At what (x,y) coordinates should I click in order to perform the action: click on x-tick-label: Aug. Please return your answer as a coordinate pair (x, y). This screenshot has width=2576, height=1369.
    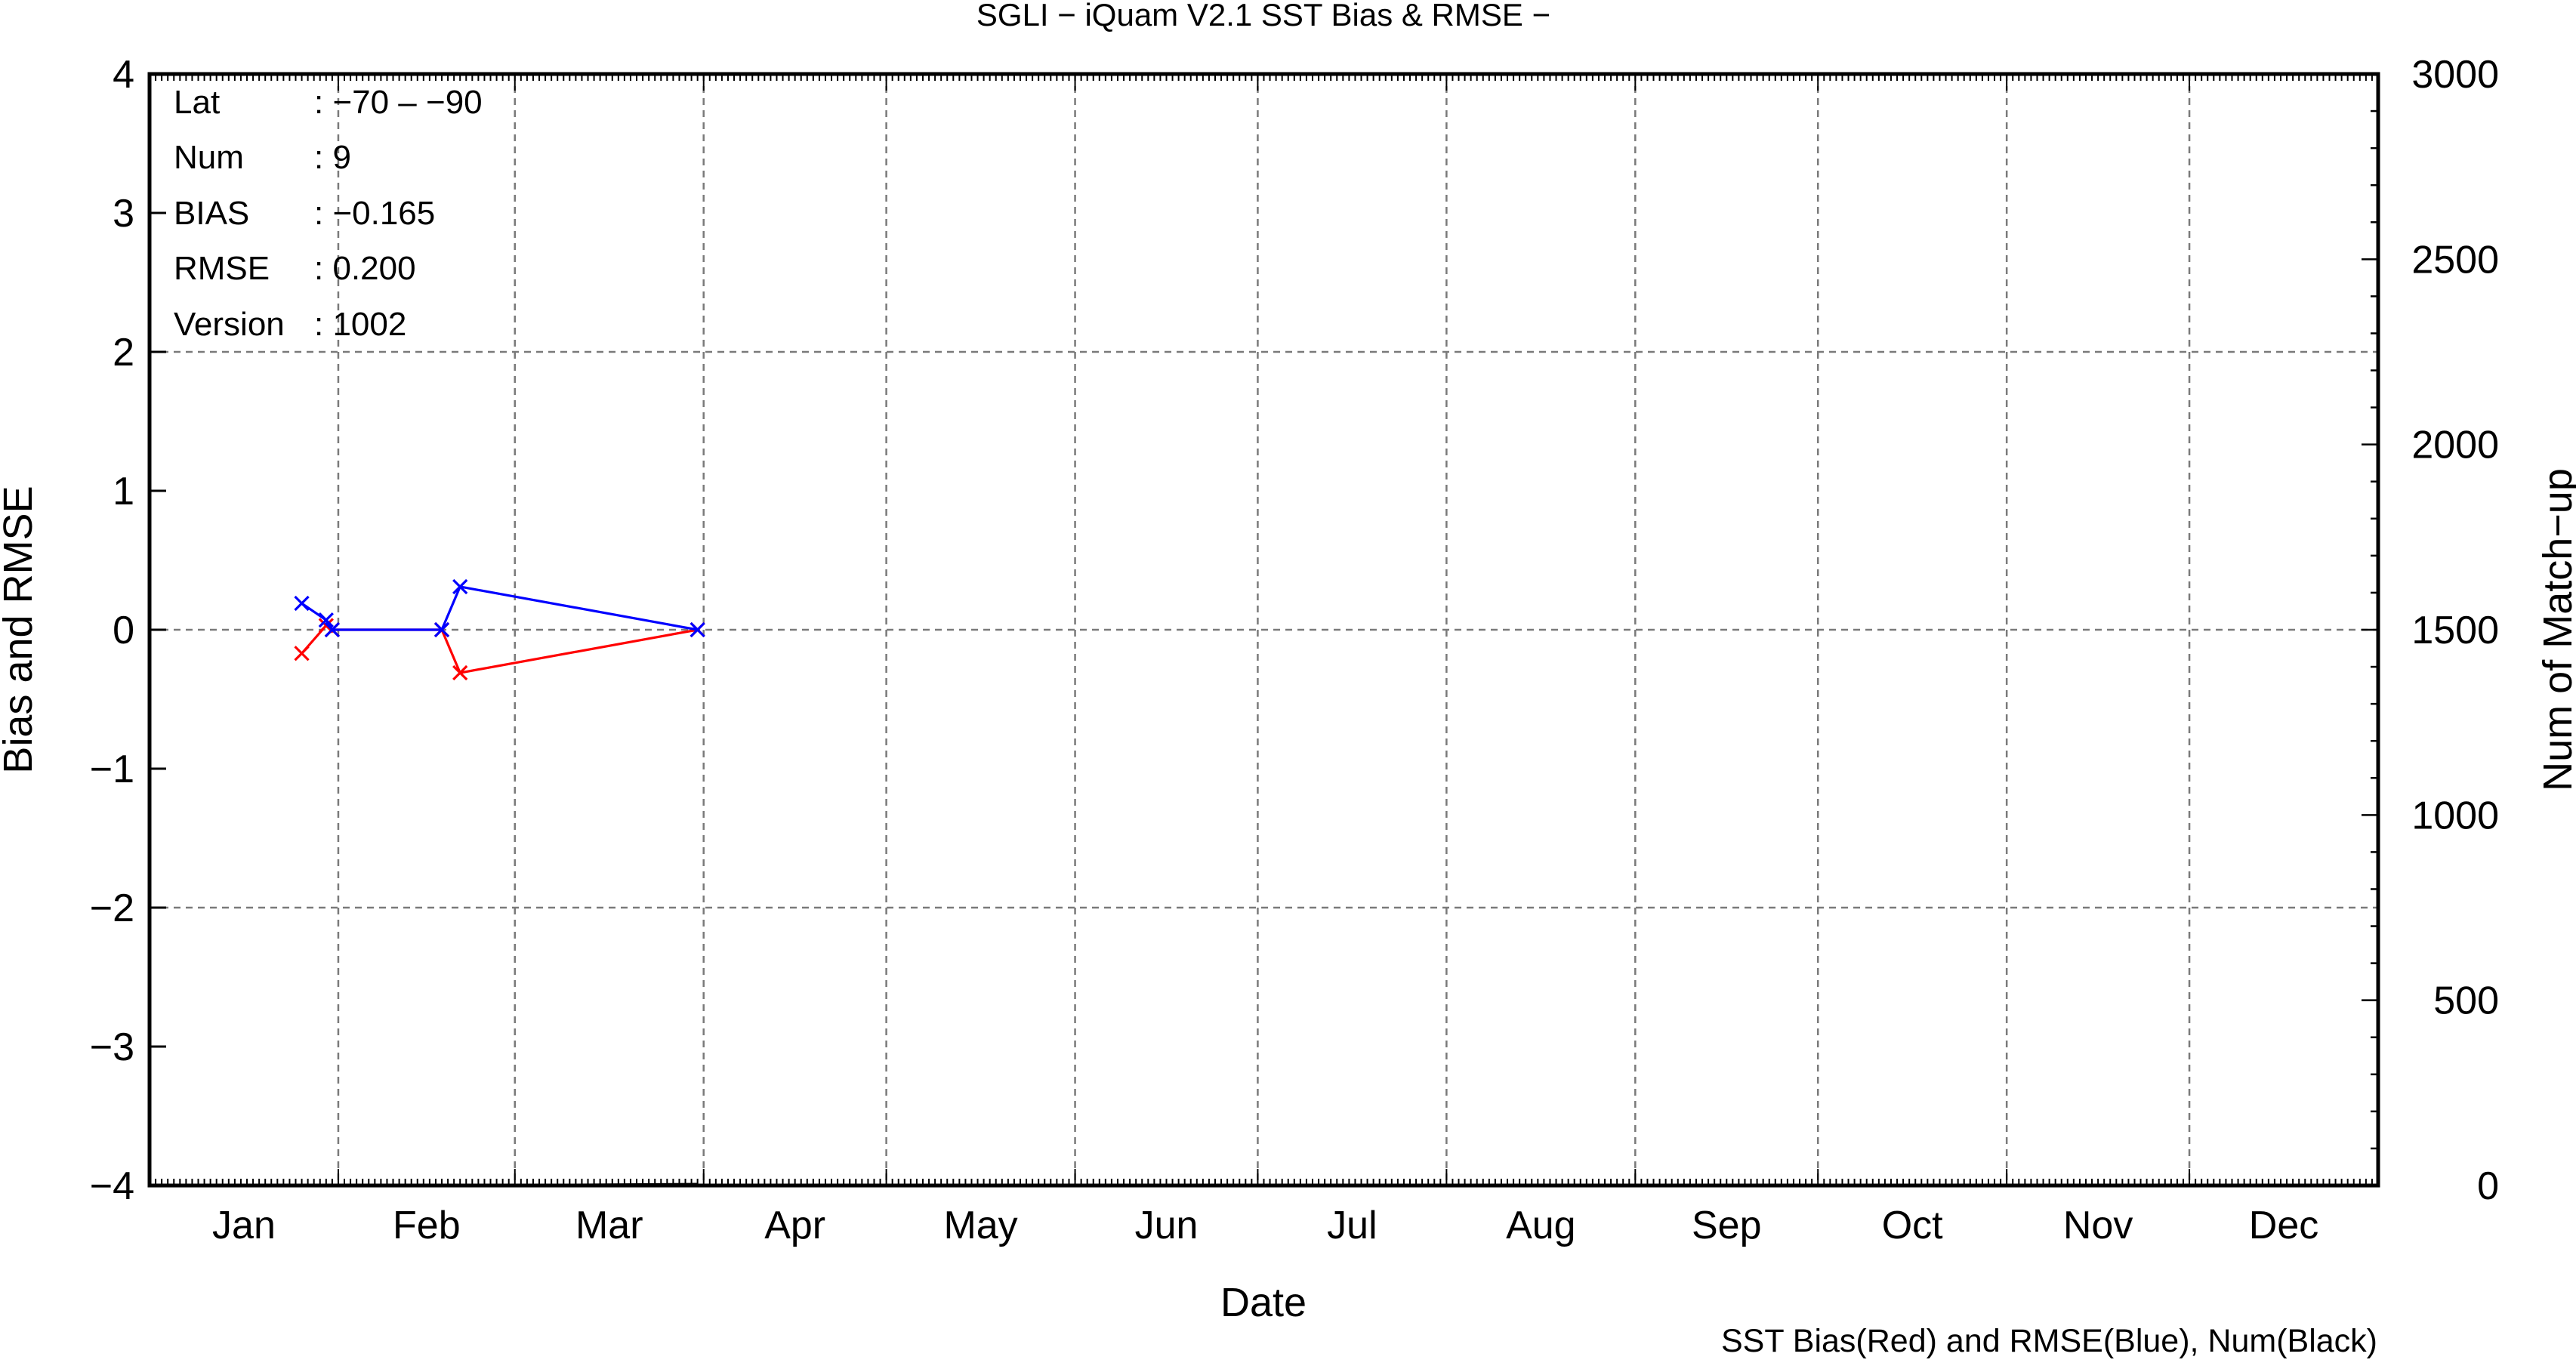
    Looking at the image, I should click on (1541, 1225).